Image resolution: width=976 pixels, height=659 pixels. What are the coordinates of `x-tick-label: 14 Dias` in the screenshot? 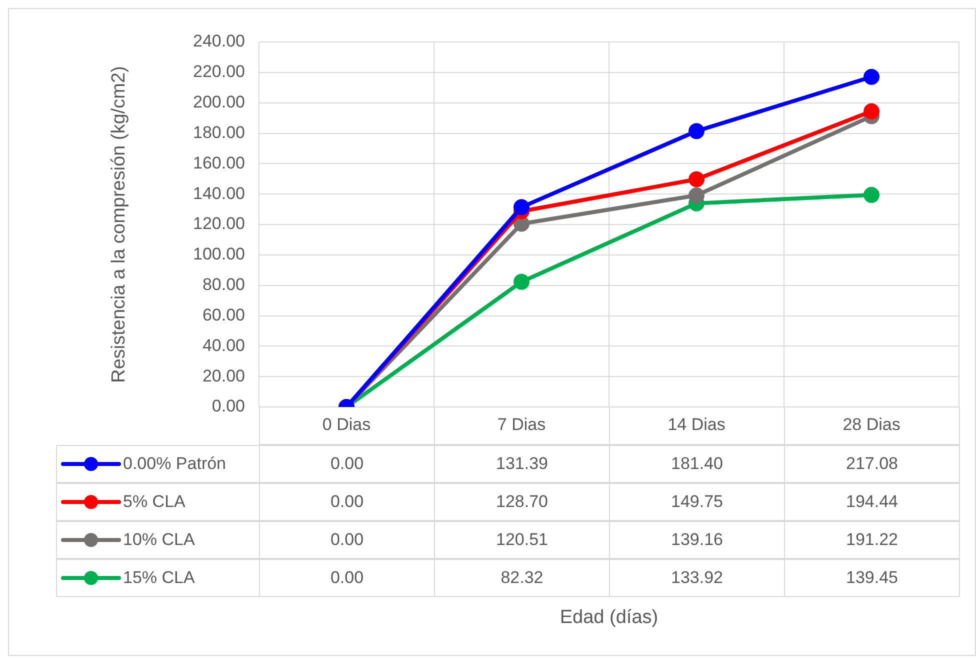 It's located at (697, 424).